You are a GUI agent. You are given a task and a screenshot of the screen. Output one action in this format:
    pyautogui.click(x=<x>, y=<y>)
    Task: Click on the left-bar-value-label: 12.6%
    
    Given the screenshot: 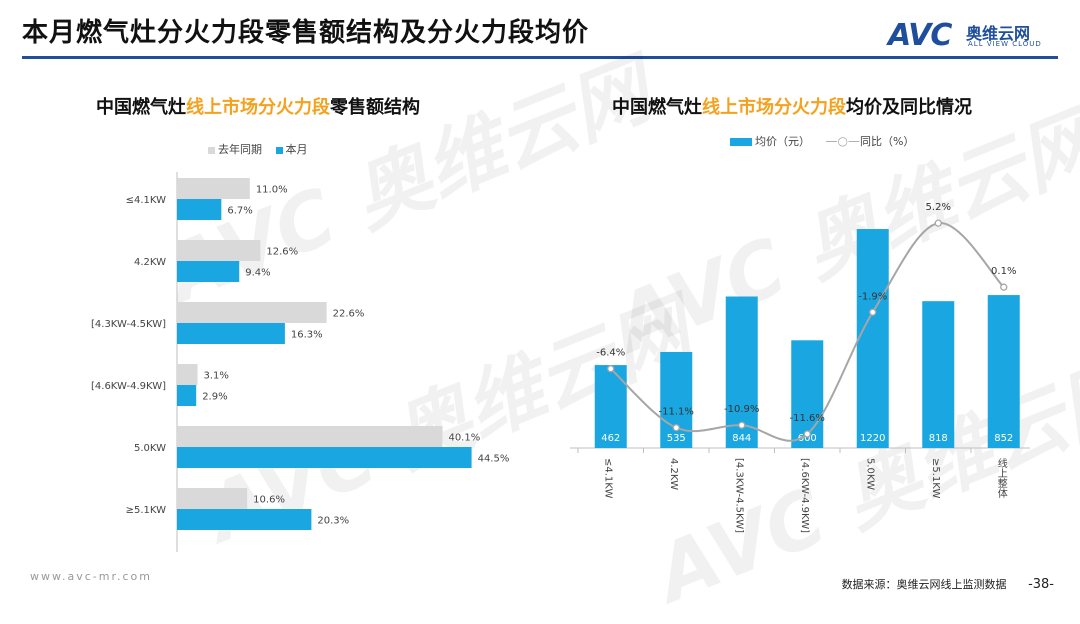 What is the action you would take?
    pyautogui.click(x=282, y=252)
    